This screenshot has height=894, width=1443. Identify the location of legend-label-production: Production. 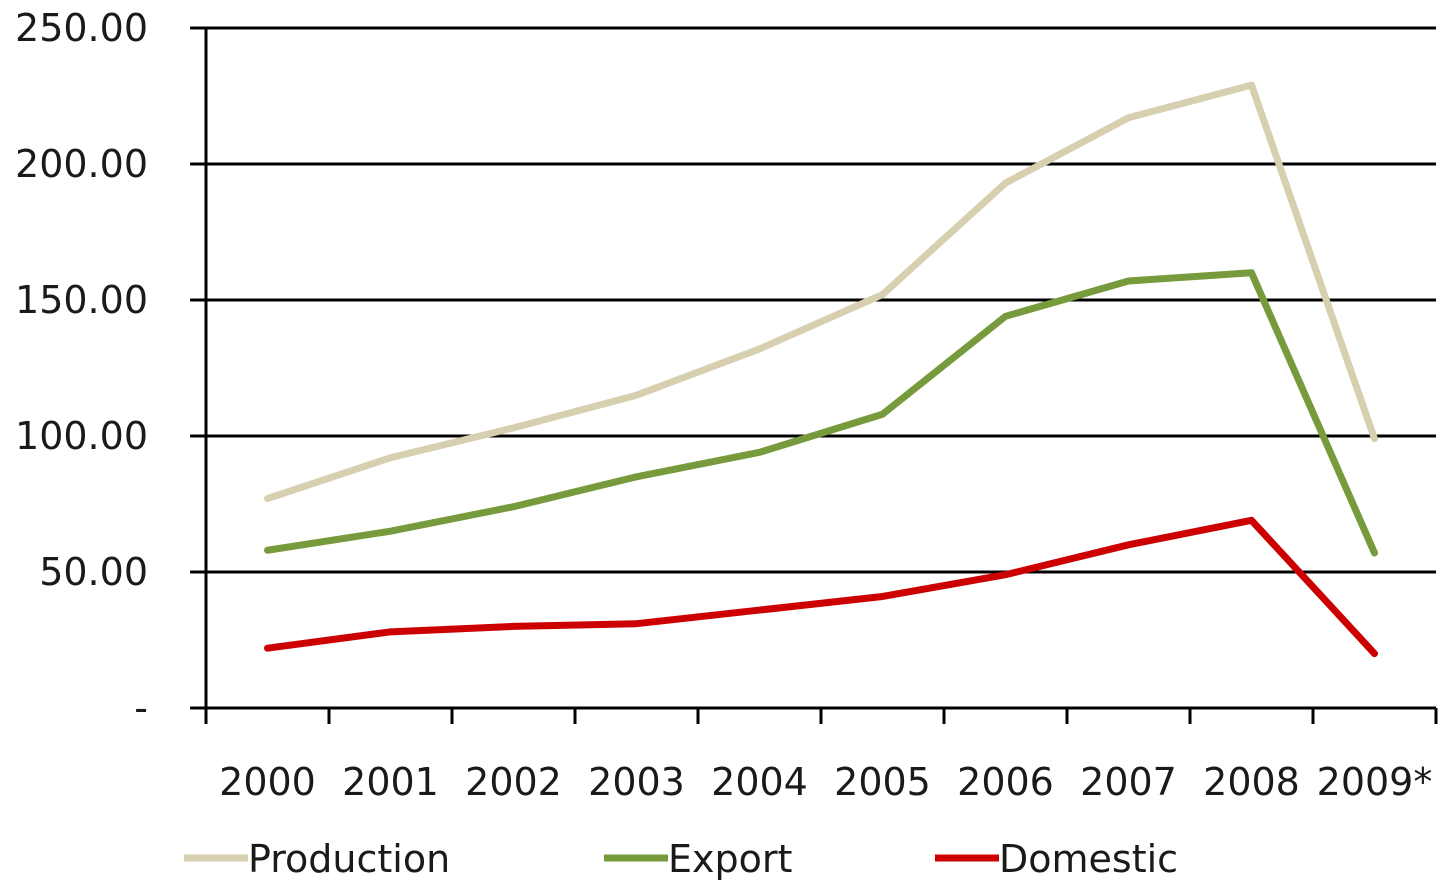
(349, 859).